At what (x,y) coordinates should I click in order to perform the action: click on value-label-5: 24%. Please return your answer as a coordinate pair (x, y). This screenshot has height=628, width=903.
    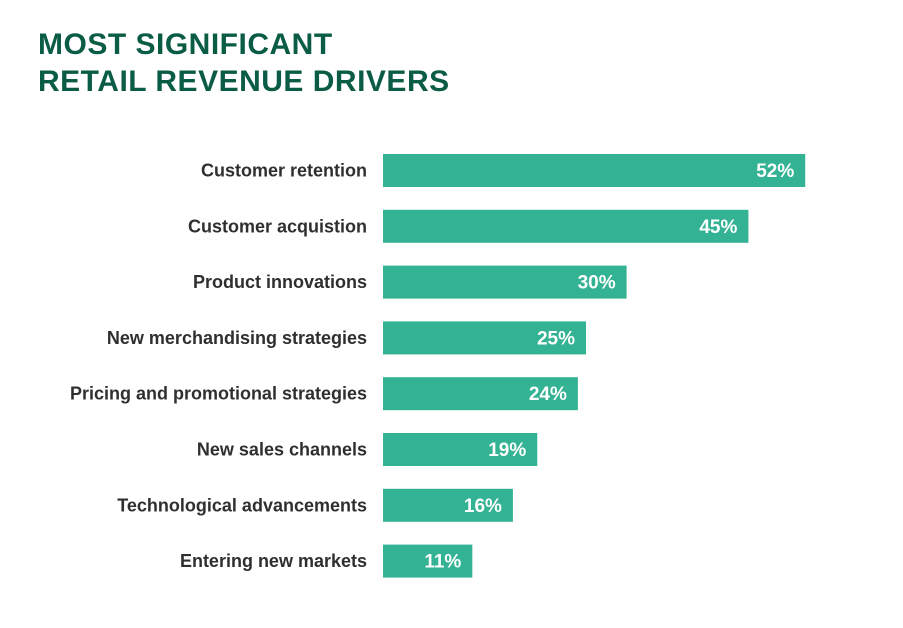
    Looking at the image, I should click on (548, 394).